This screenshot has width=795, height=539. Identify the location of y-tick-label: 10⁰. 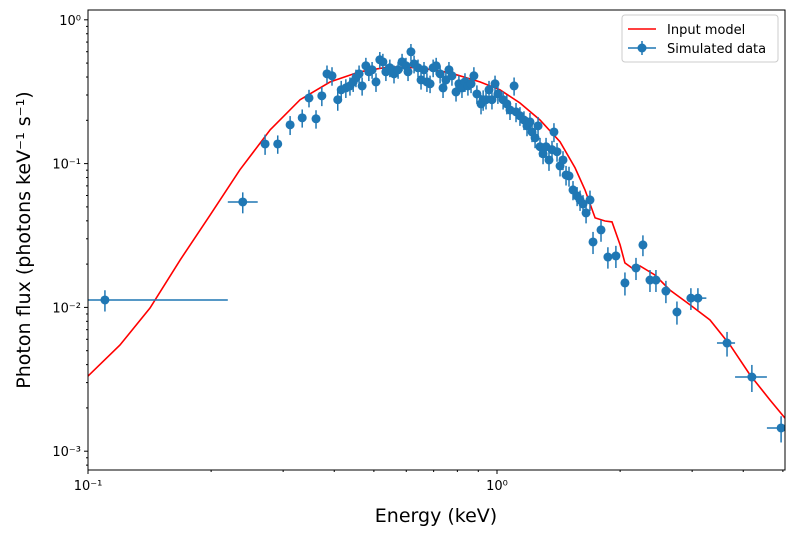
(70, 21).